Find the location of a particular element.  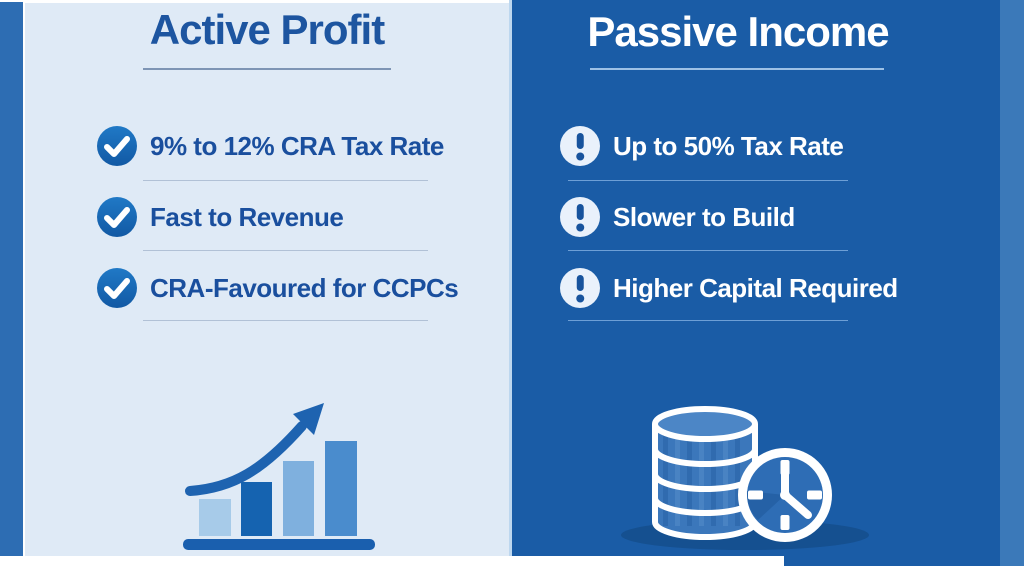

bottom-white-strip is located at coordinates (392, 561).